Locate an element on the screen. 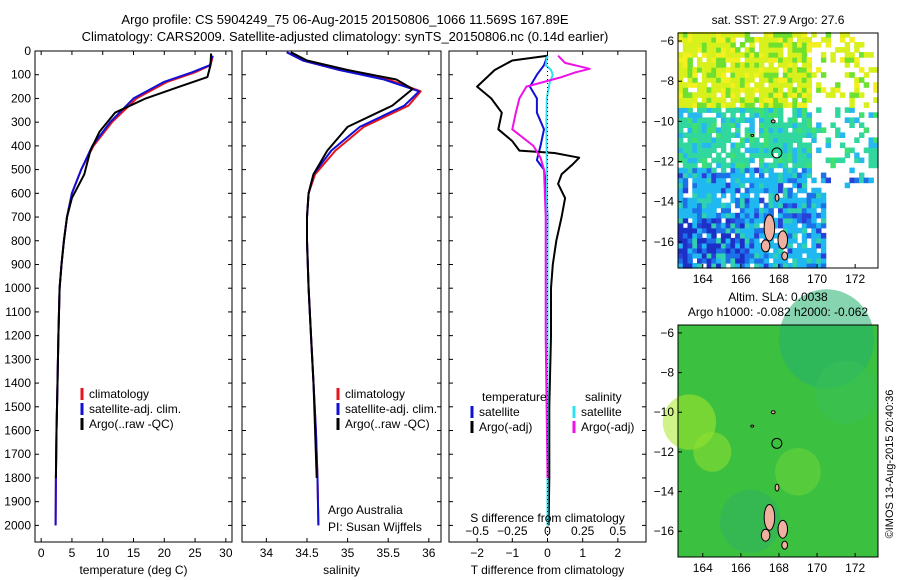 This screenshot has width=900, height=580. depth-tick-label: 100 is located at coordinates (21, 75).